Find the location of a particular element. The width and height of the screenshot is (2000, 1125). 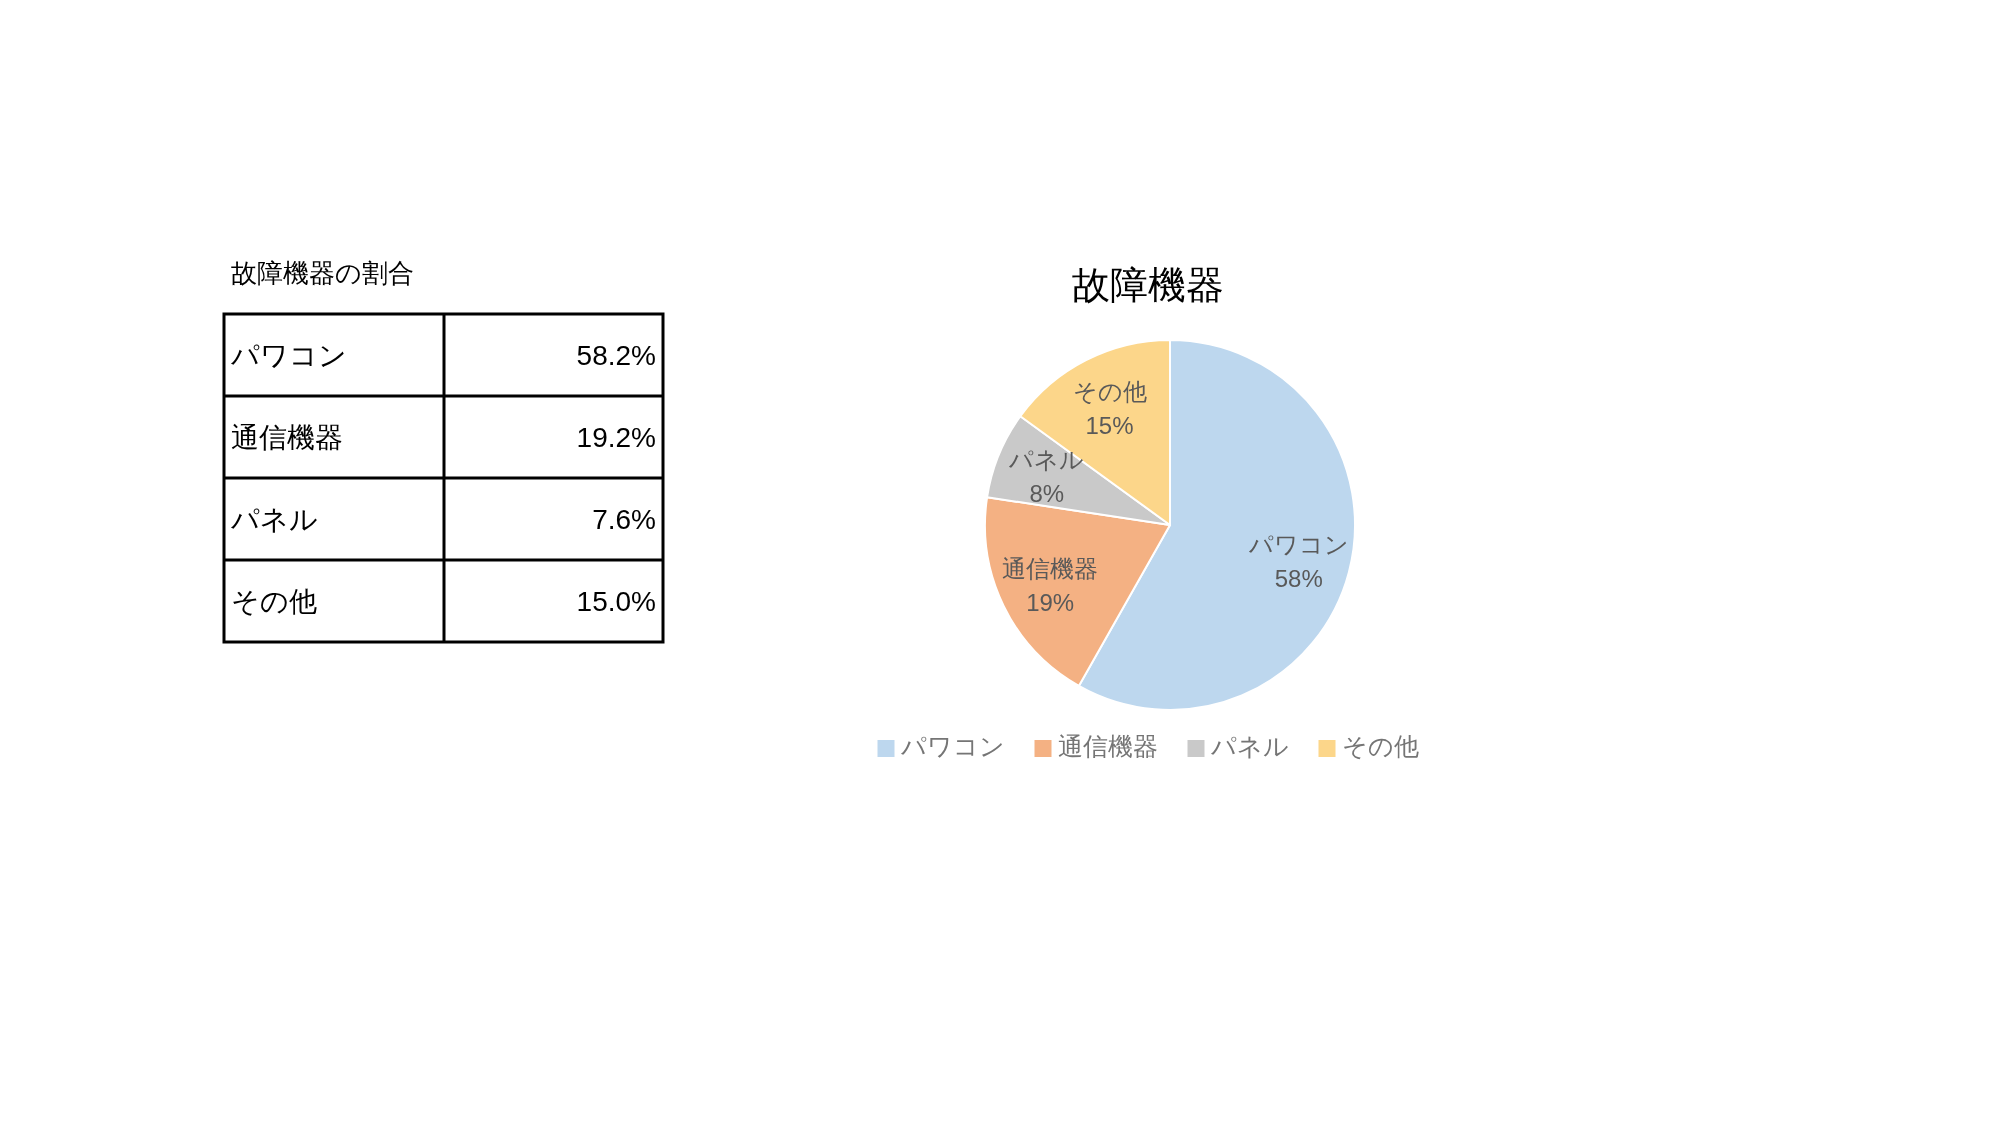

legend-label: 通信機器 is located at coordinates (1107, 746).